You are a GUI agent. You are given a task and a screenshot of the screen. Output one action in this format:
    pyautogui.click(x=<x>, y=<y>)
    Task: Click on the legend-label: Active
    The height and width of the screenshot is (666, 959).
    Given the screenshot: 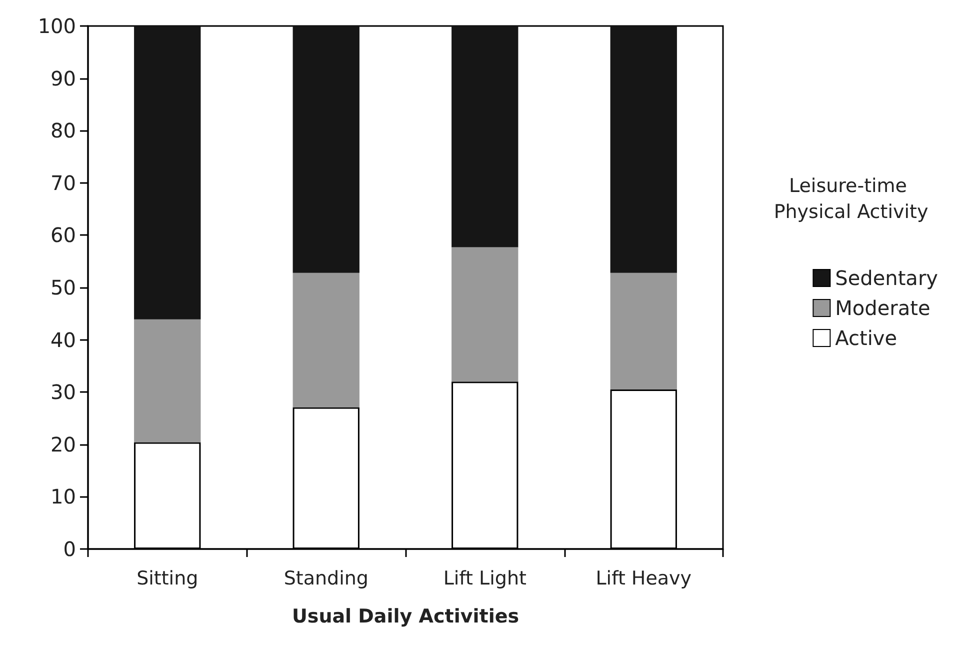 What is the action you would take?
    pyautogui.click(x=866, y=338)
    